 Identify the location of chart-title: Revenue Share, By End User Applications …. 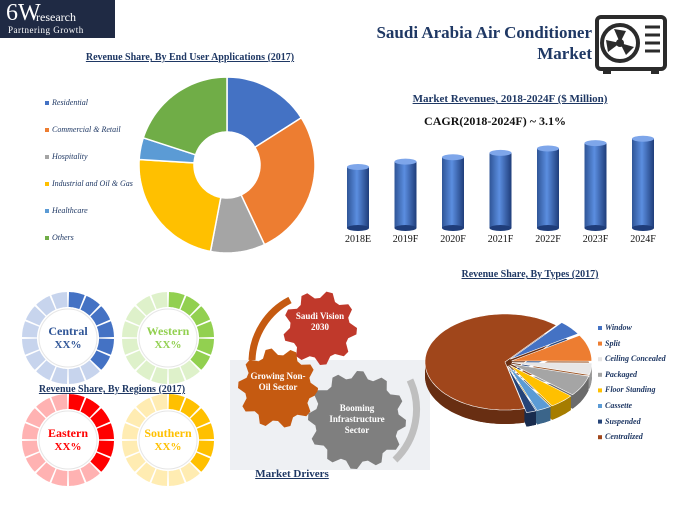
(190, 57).